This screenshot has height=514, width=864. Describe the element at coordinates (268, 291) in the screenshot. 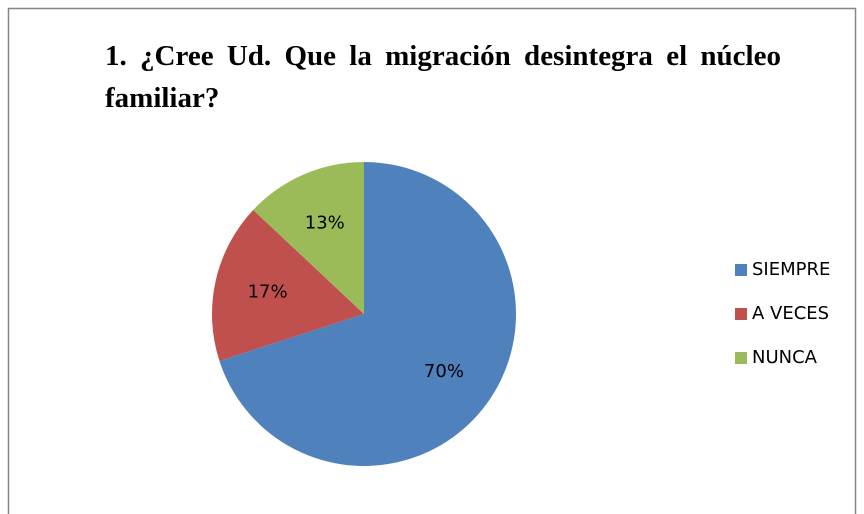

I see `data-label: 17%` at that location.